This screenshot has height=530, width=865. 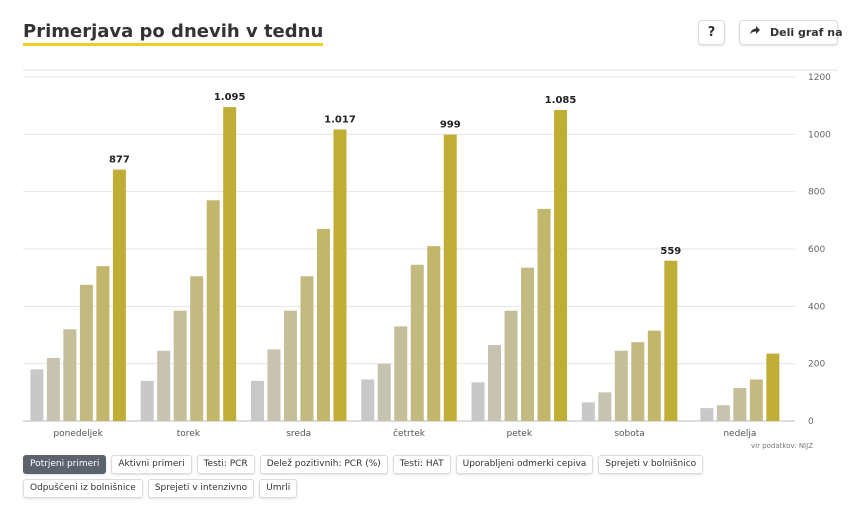 What do you see at coordinates (409, 433) in the screenshot?
I see `x-category-label: četrtek` at bounding box center [409, 433].